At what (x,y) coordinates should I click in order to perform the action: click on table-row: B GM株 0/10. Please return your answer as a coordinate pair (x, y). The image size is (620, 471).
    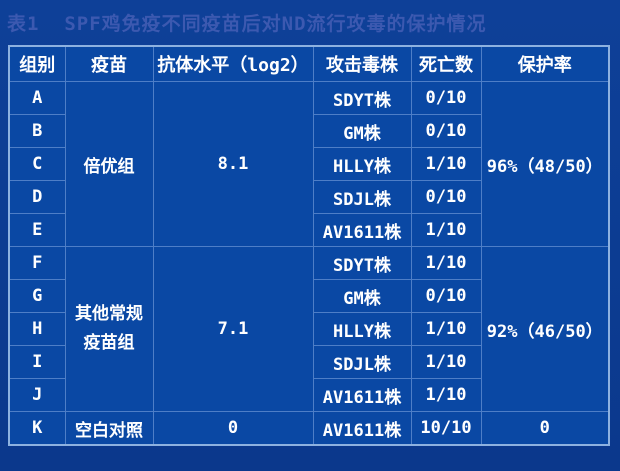
    Looking at the image, I should click on (308, 131).